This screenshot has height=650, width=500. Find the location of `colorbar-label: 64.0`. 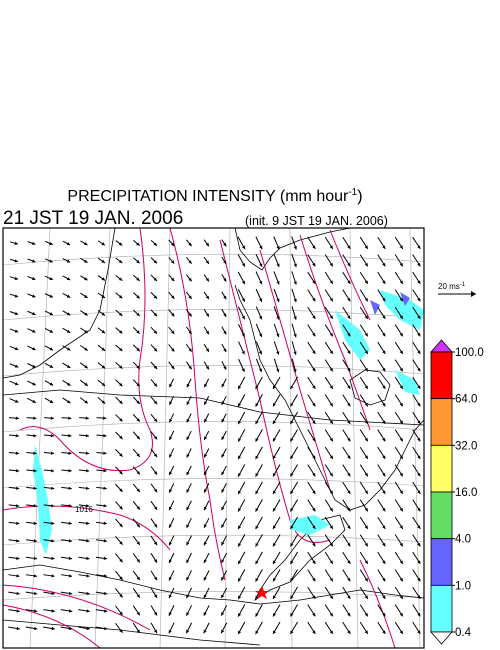

colorbar-label: 64.0 is located at coordinates (466, 400).